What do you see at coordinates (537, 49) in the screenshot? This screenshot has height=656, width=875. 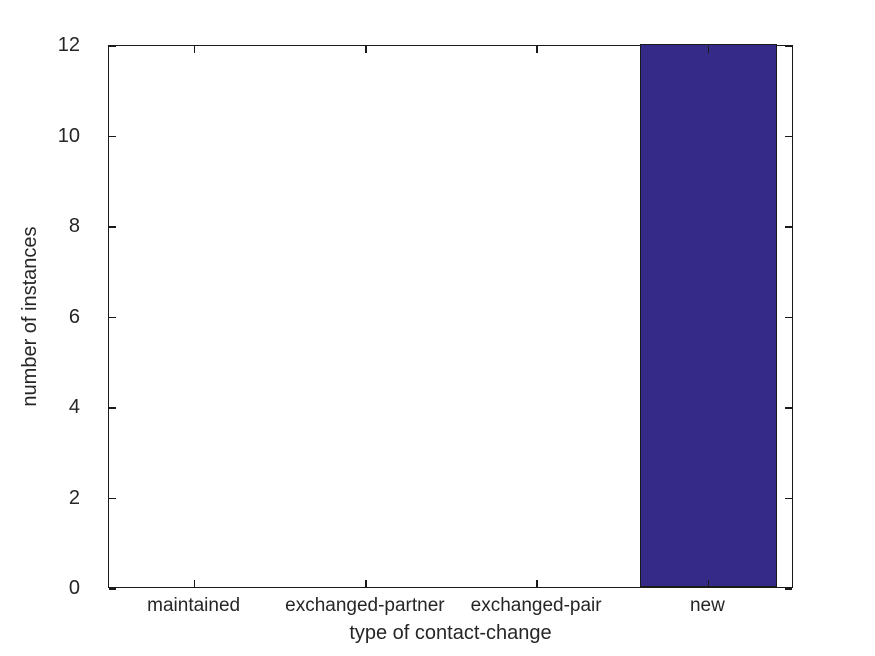 I see `x-tick-top-exchanged-pair` at bounding box center [537, 49].